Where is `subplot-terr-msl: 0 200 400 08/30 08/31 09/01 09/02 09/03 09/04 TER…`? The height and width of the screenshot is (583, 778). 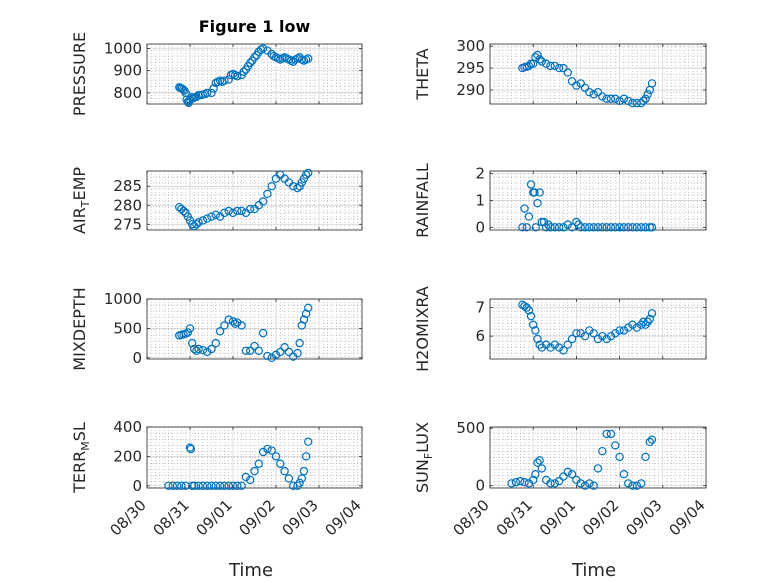
subplot-terr-msl: 0 200 400 08/30 08/31 09/01 09/02 09/03 09/04 TER… is located at coordinates (217, 478).